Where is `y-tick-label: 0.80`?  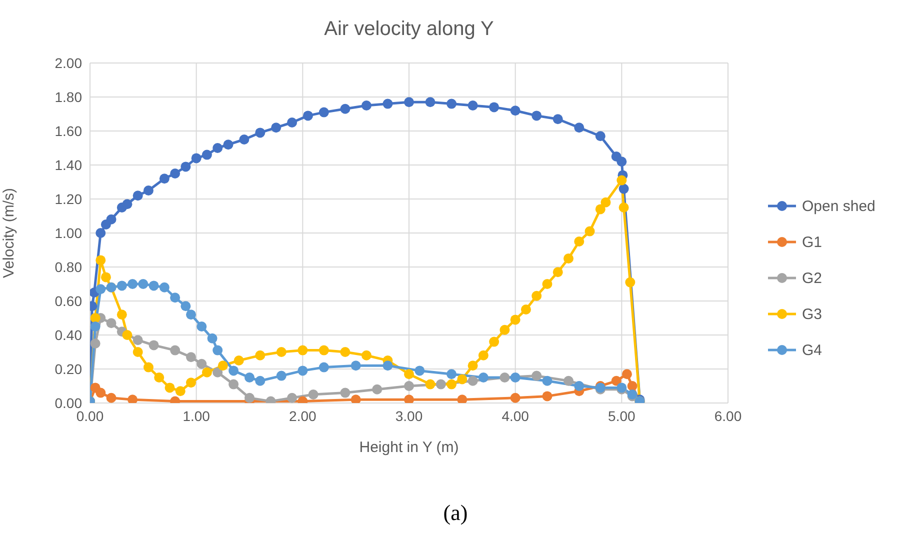
y-tick-label: 0.80 is located at coordinates (68, 266).